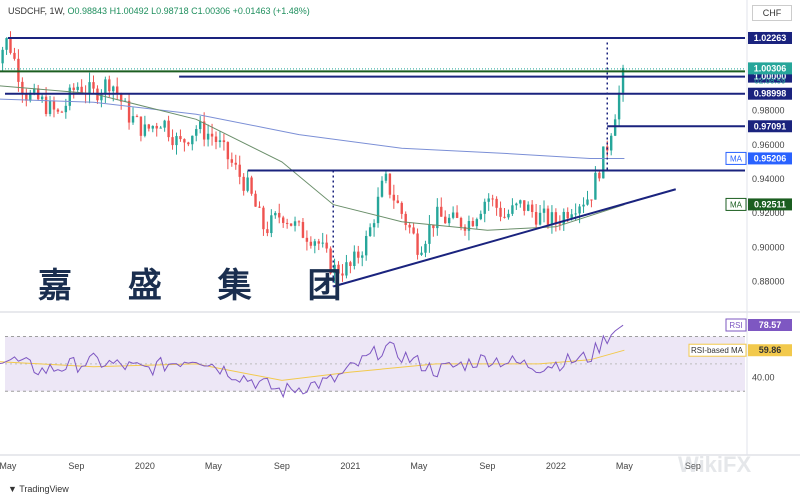 The image size is (800, 500). Describe the element at coordinates (556, 466) in the screenshot. I see `x-tick-label: 2022` at that location.